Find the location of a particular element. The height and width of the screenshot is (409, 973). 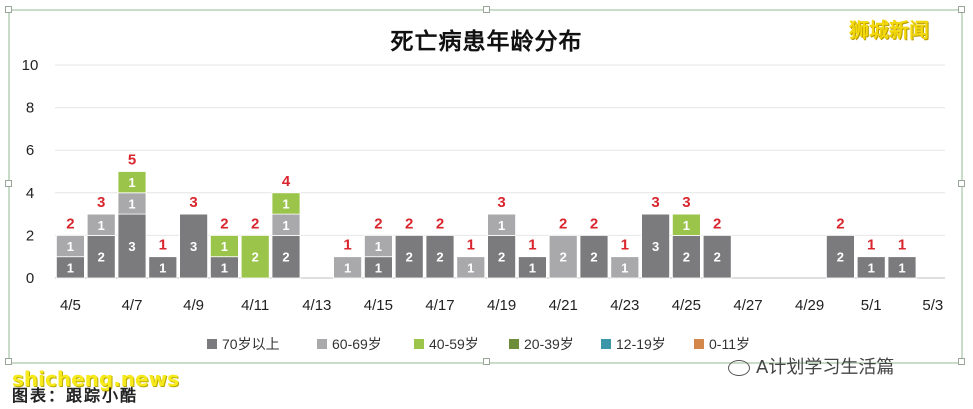

wechat-account: A计划学习生活篇 is located at coordinates (811, 366).